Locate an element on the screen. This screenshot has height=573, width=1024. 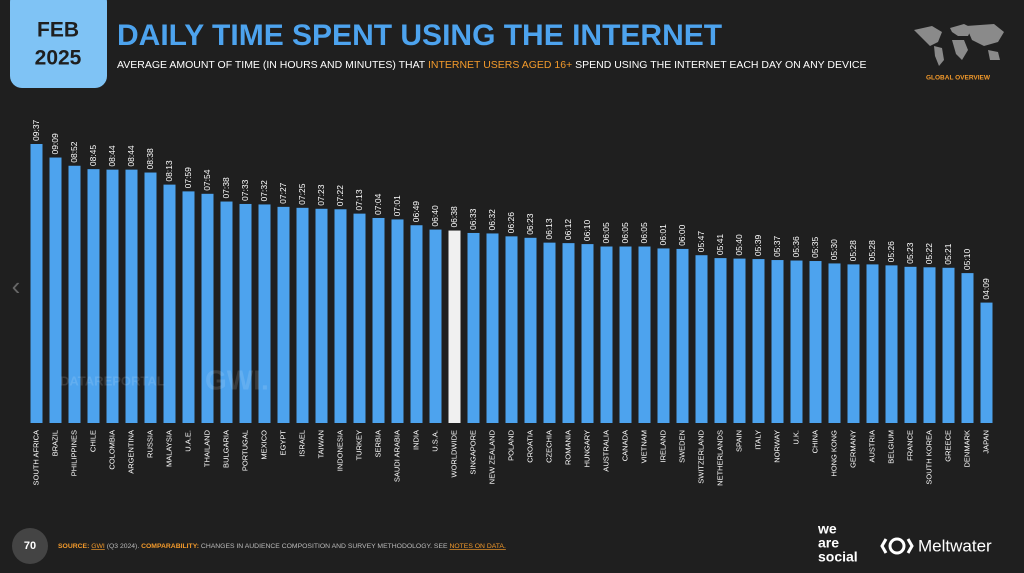
x-tick-label: TAIWAN is located at coordinates (320, 444).